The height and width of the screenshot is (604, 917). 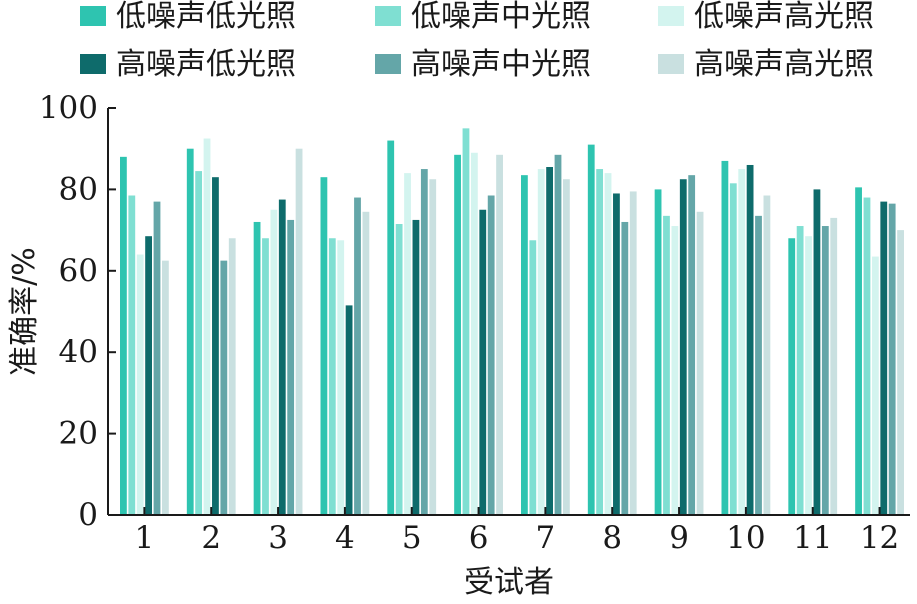 I want to click on bar-s2-c4, so click(x=332, y=377).